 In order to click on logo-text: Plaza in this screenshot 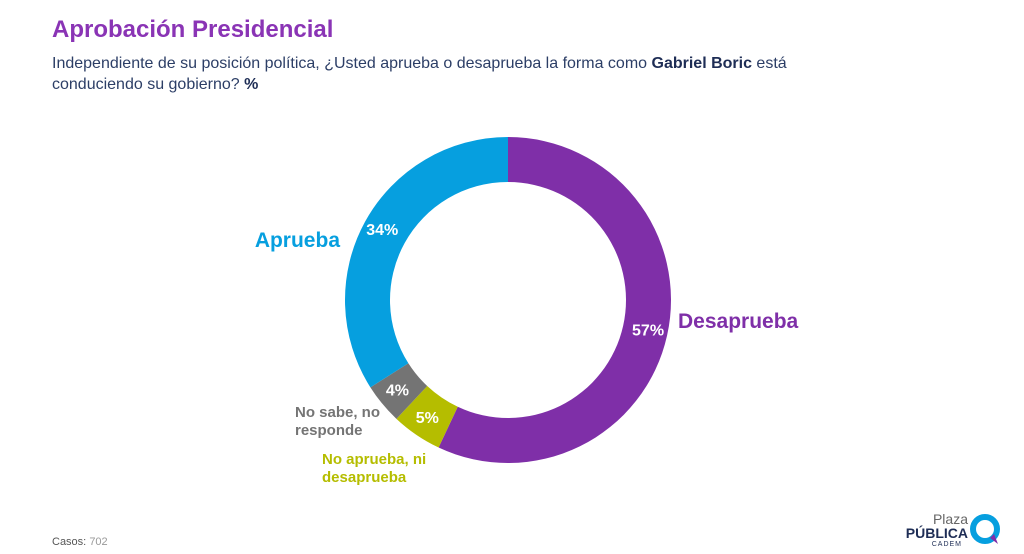, I will do `click(950, 519)`.